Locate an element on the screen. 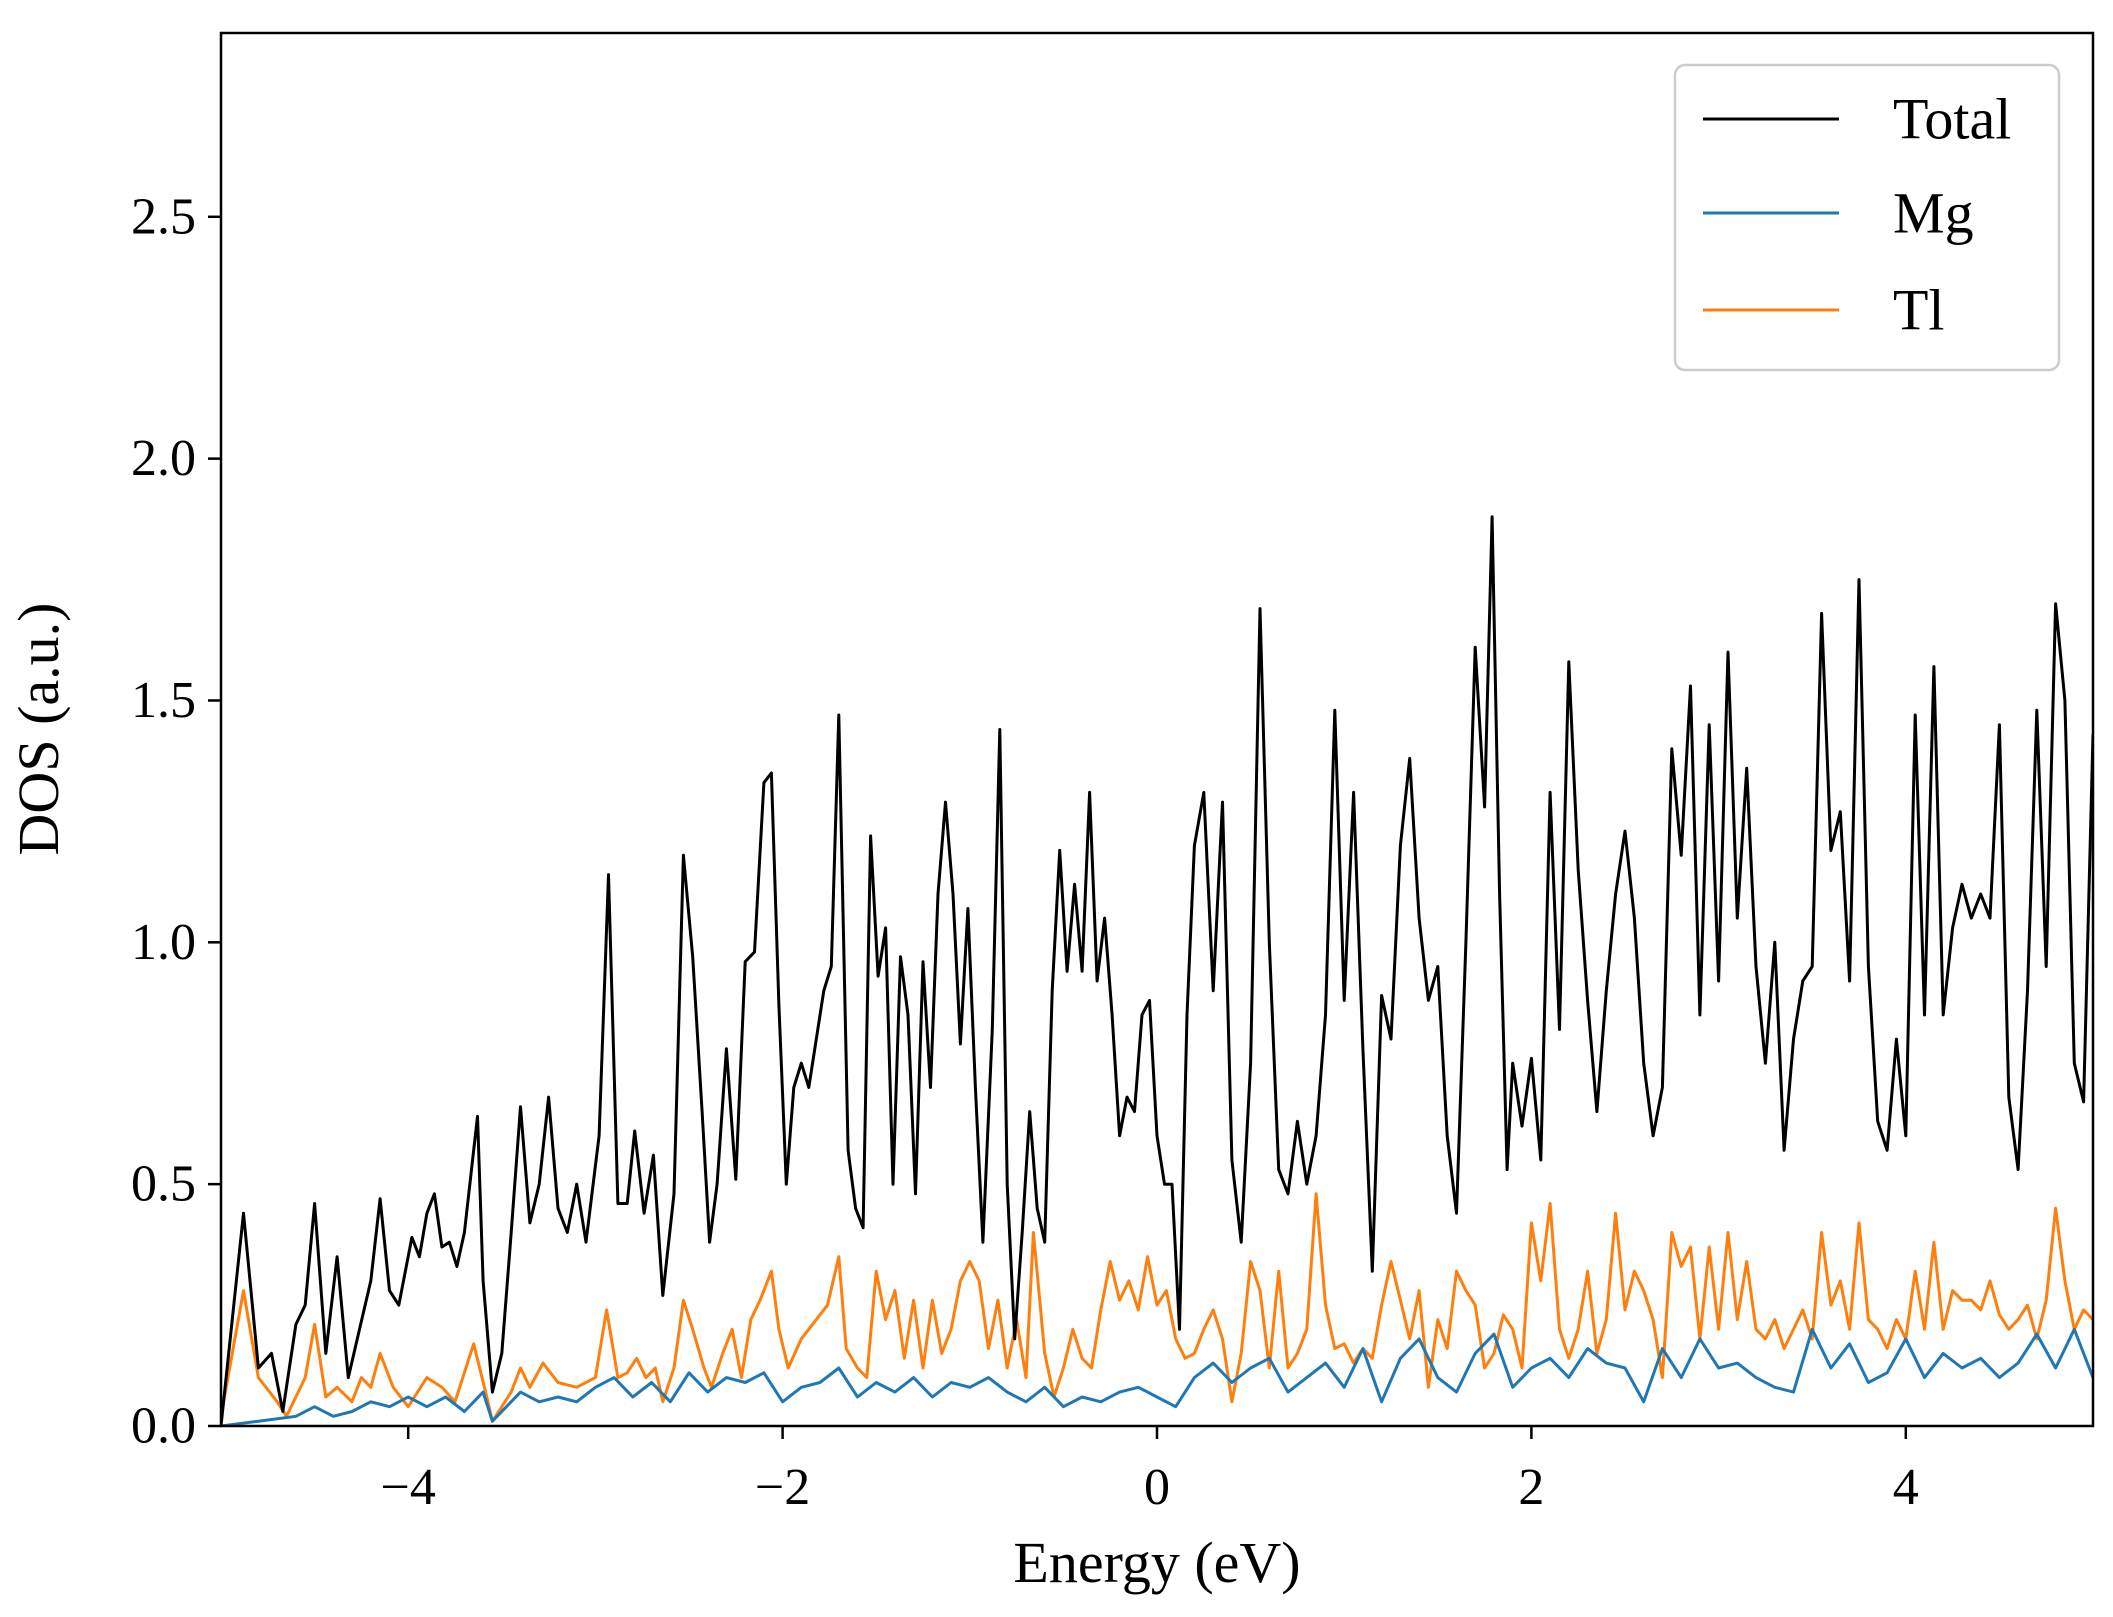  legend-entry-mg: Mg is located at coordinates (1838, 213).